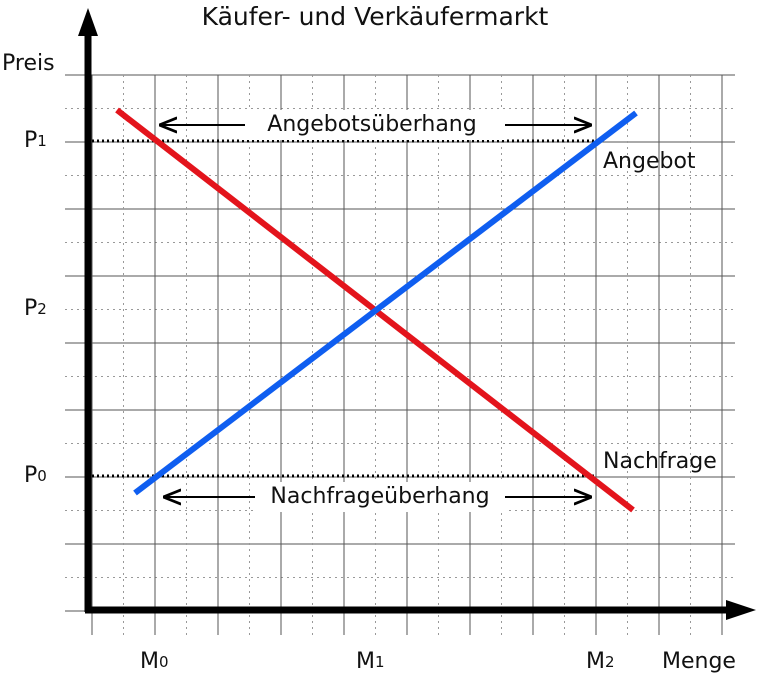 This screenshot has width=768, height=676. I want to click on price-label: P2, so click(35, 308).